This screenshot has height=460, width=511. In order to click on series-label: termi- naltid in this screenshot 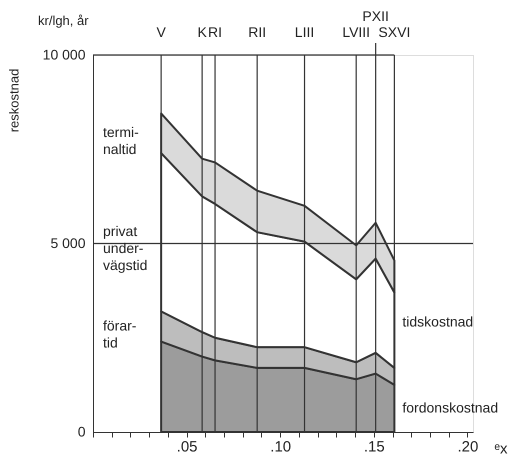, I will do `click(121, 141)`.